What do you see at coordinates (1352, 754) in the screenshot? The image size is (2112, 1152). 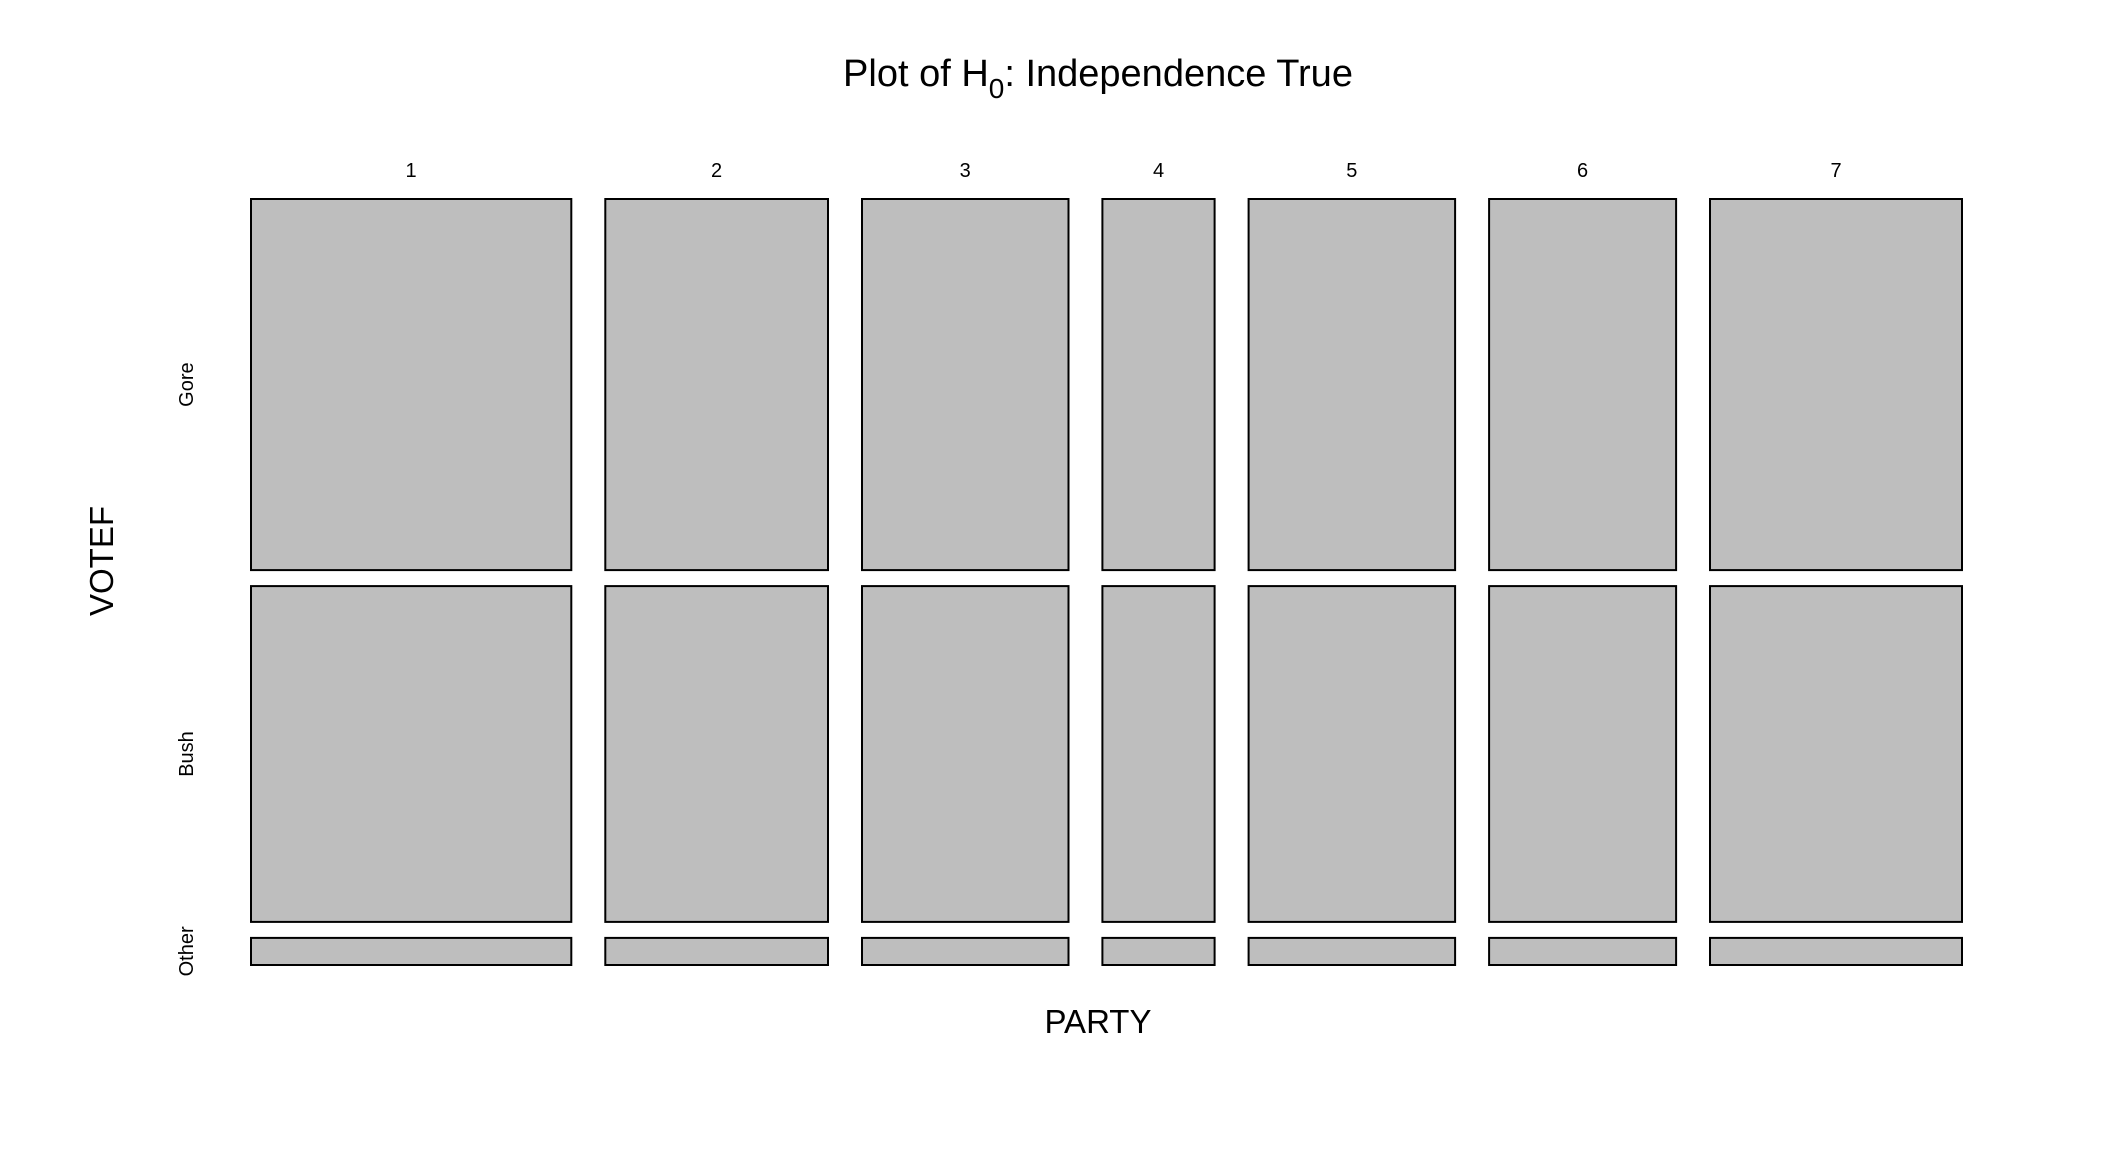 I see `tile-5-bush` at bounding box center [1352, 754].